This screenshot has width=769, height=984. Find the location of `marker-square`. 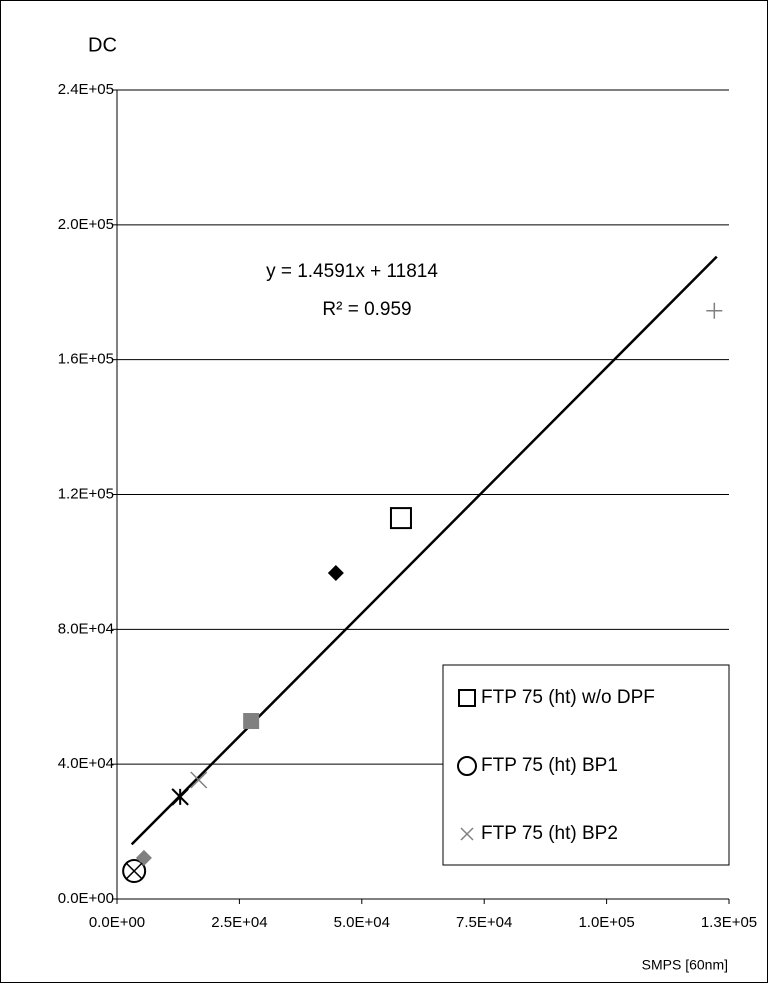

marker-square is located at coordinates (251, 721).